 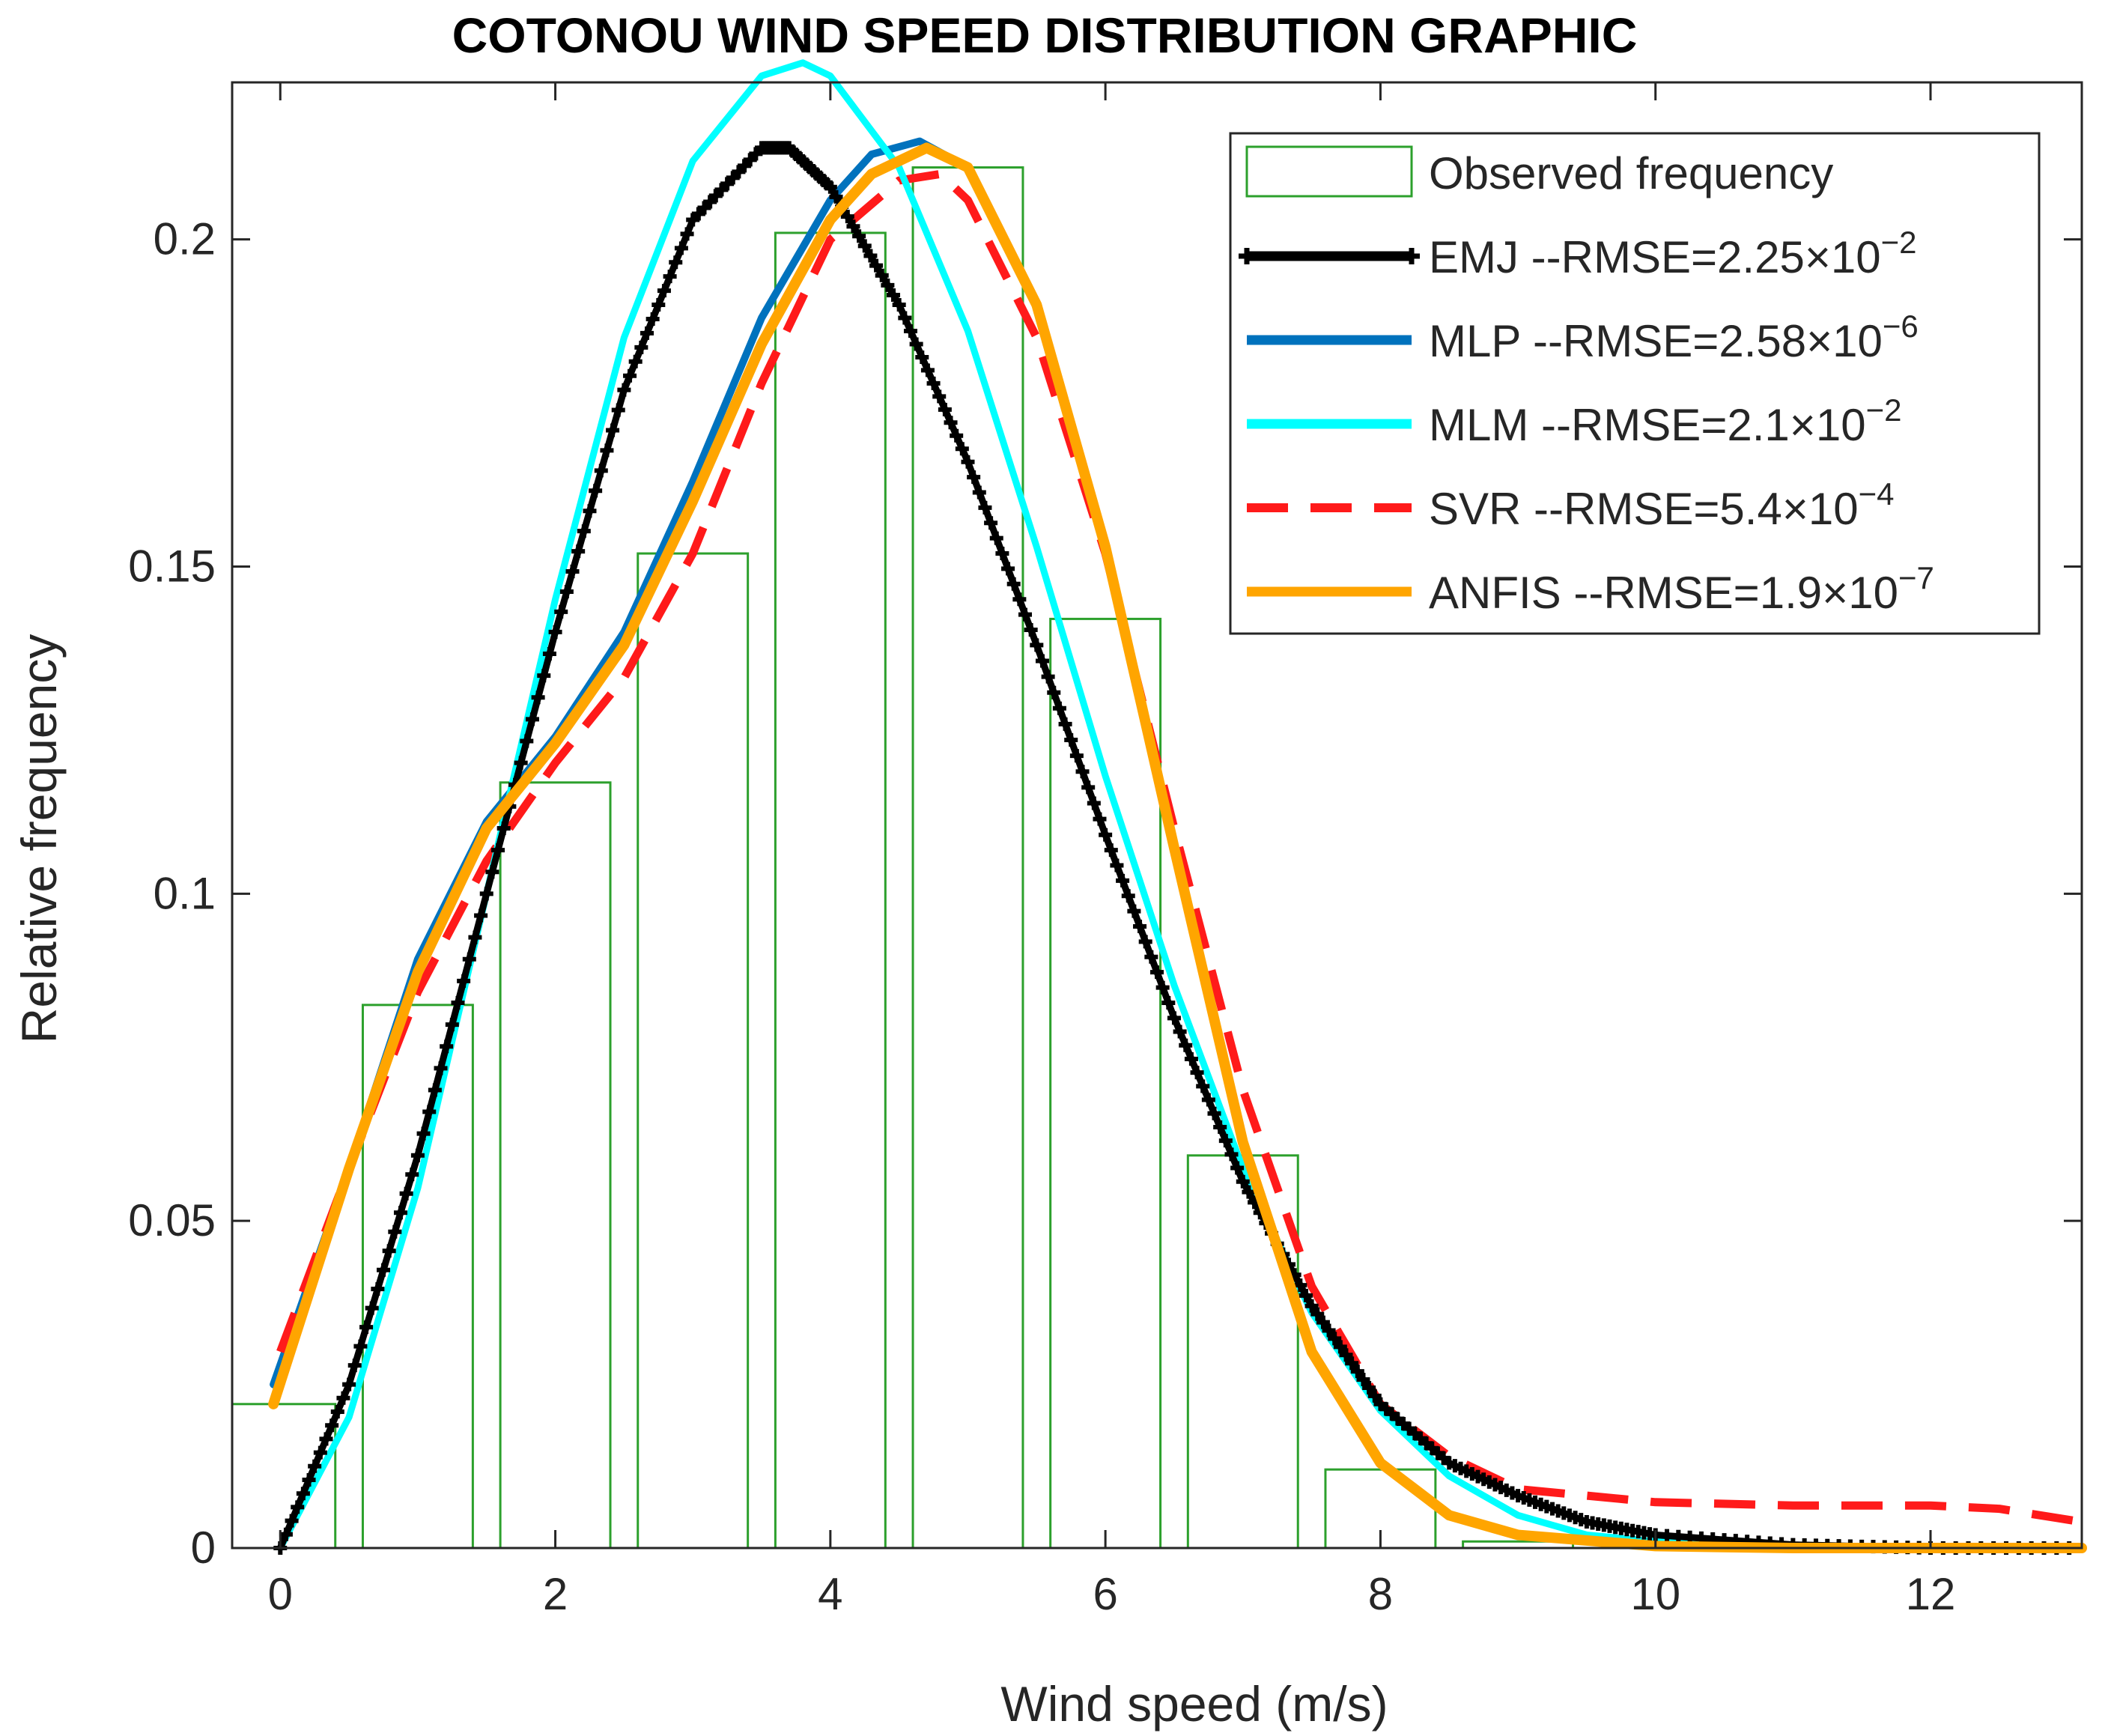 I want to click on legend-entry-anfis: ANFIS --RMSE=1.9×10−7, so click(x=1590, y=589).